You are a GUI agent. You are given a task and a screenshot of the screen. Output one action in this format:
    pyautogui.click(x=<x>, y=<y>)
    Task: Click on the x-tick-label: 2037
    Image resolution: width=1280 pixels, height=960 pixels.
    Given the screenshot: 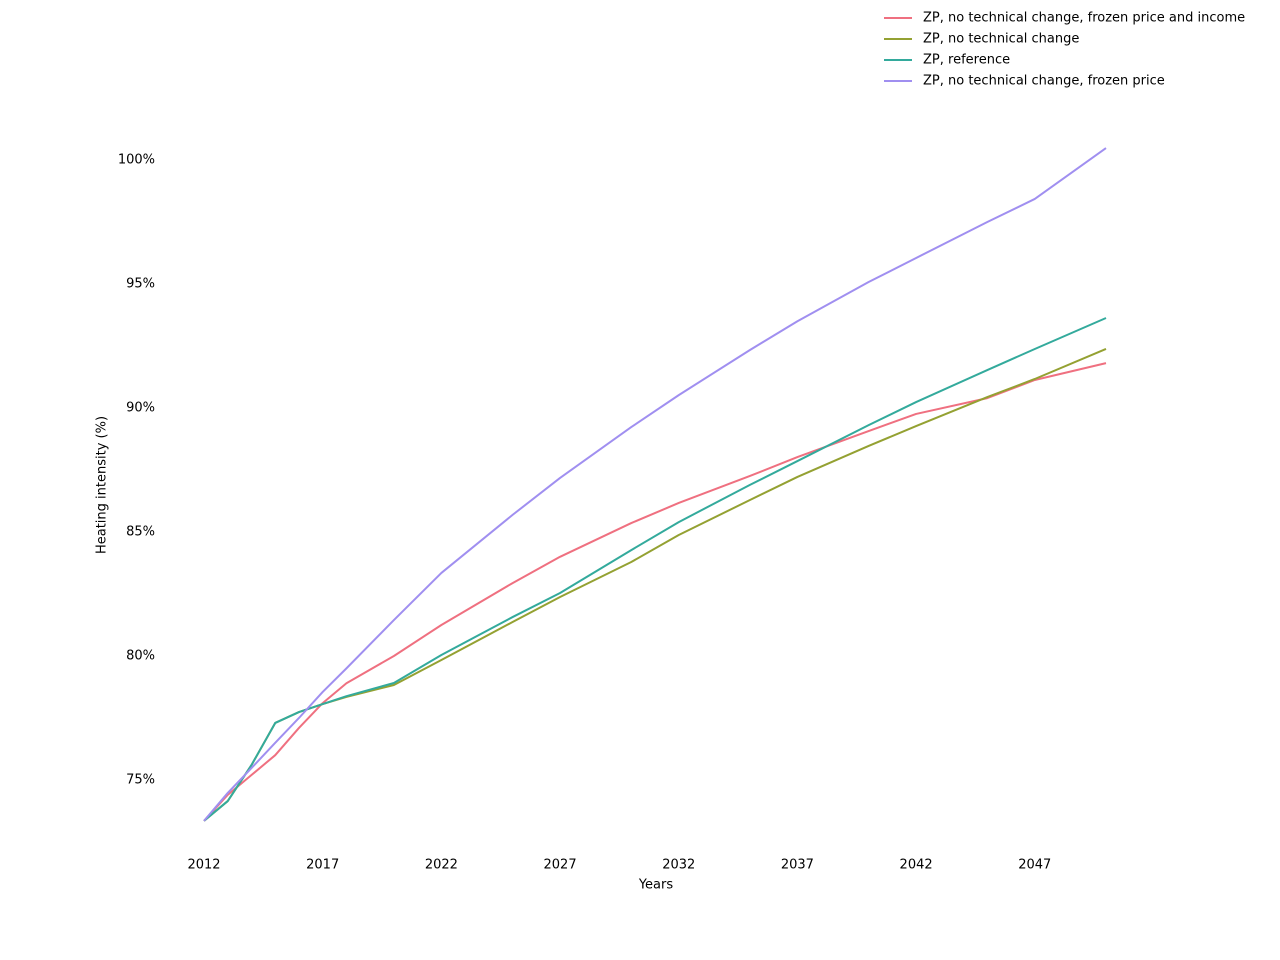 What is the action you would take?
    pyautogui.click(x=797, y=865)
    